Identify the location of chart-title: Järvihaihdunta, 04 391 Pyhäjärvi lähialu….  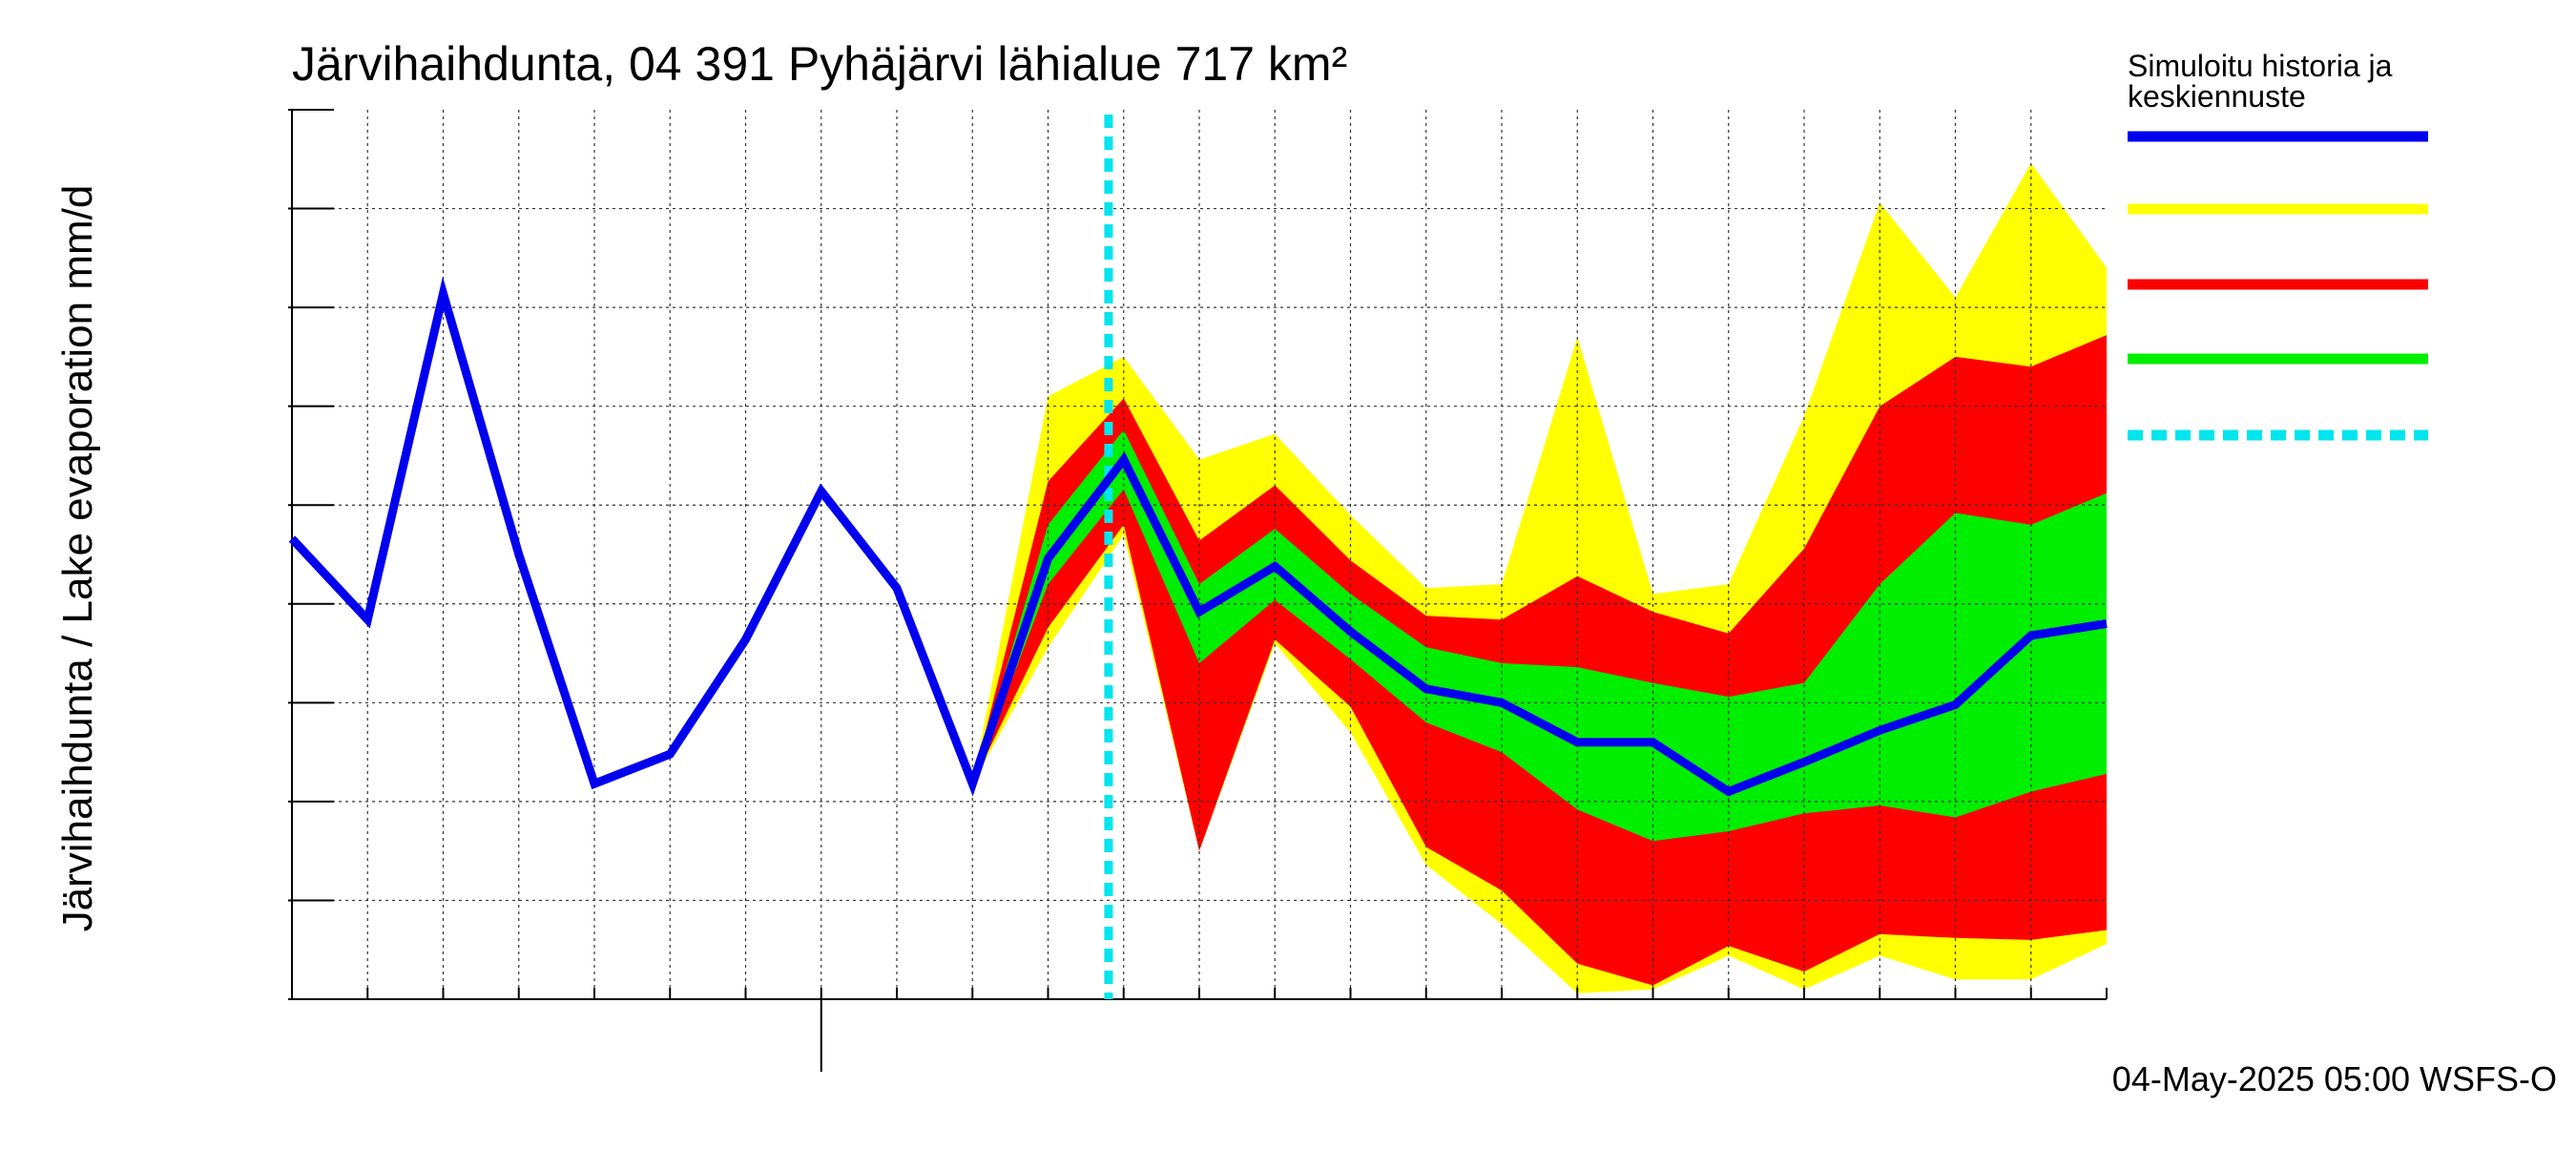
(819, 64).